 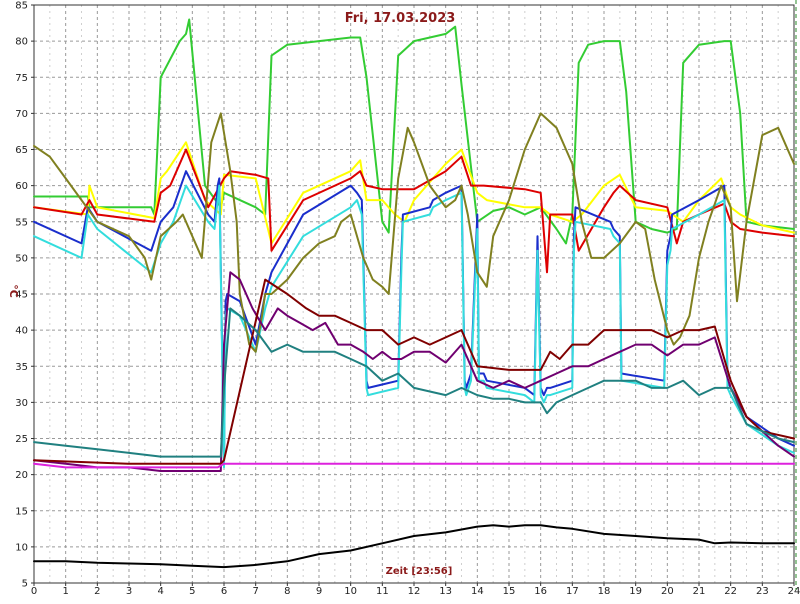 I want to click on x-tick-label: 12, so click(x=414, y=591).